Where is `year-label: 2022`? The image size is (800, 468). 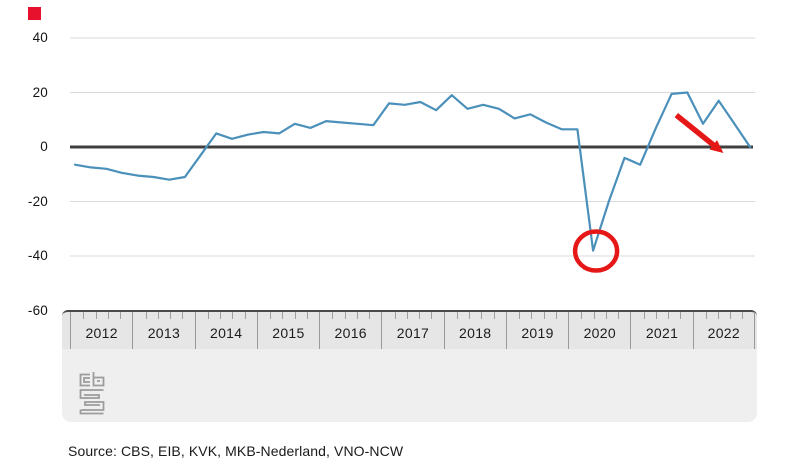 year-label: 2022 is located at coordinates (723, 332).